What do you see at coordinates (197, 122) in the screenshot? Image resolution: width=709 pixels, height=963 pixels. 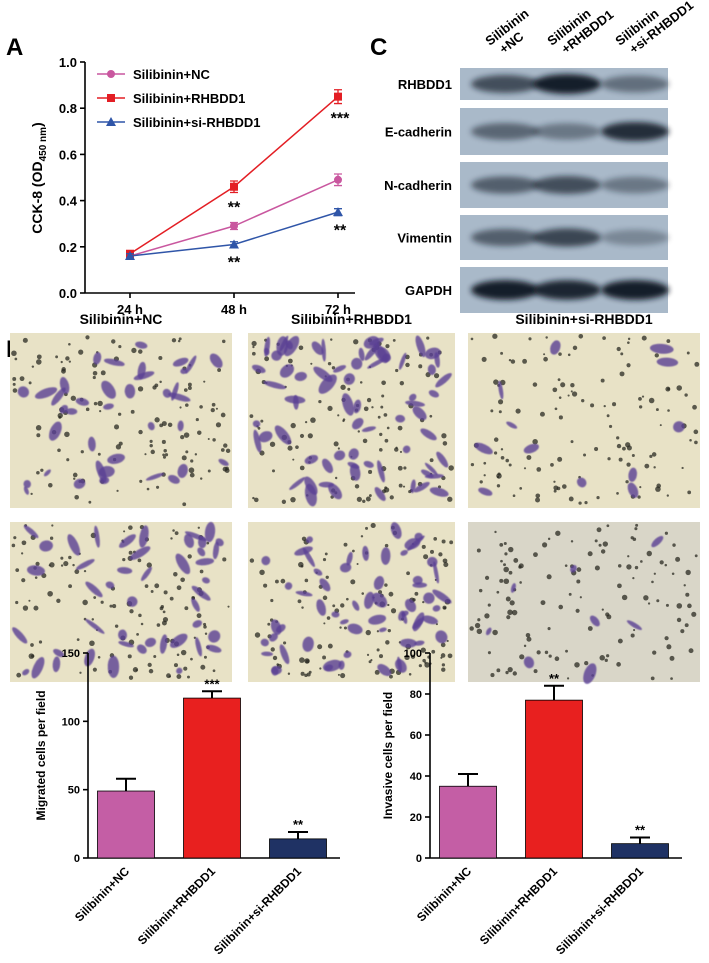 I see `legend-label: Silibinin+si-RHBDD1` at bounding box center [197, 122].